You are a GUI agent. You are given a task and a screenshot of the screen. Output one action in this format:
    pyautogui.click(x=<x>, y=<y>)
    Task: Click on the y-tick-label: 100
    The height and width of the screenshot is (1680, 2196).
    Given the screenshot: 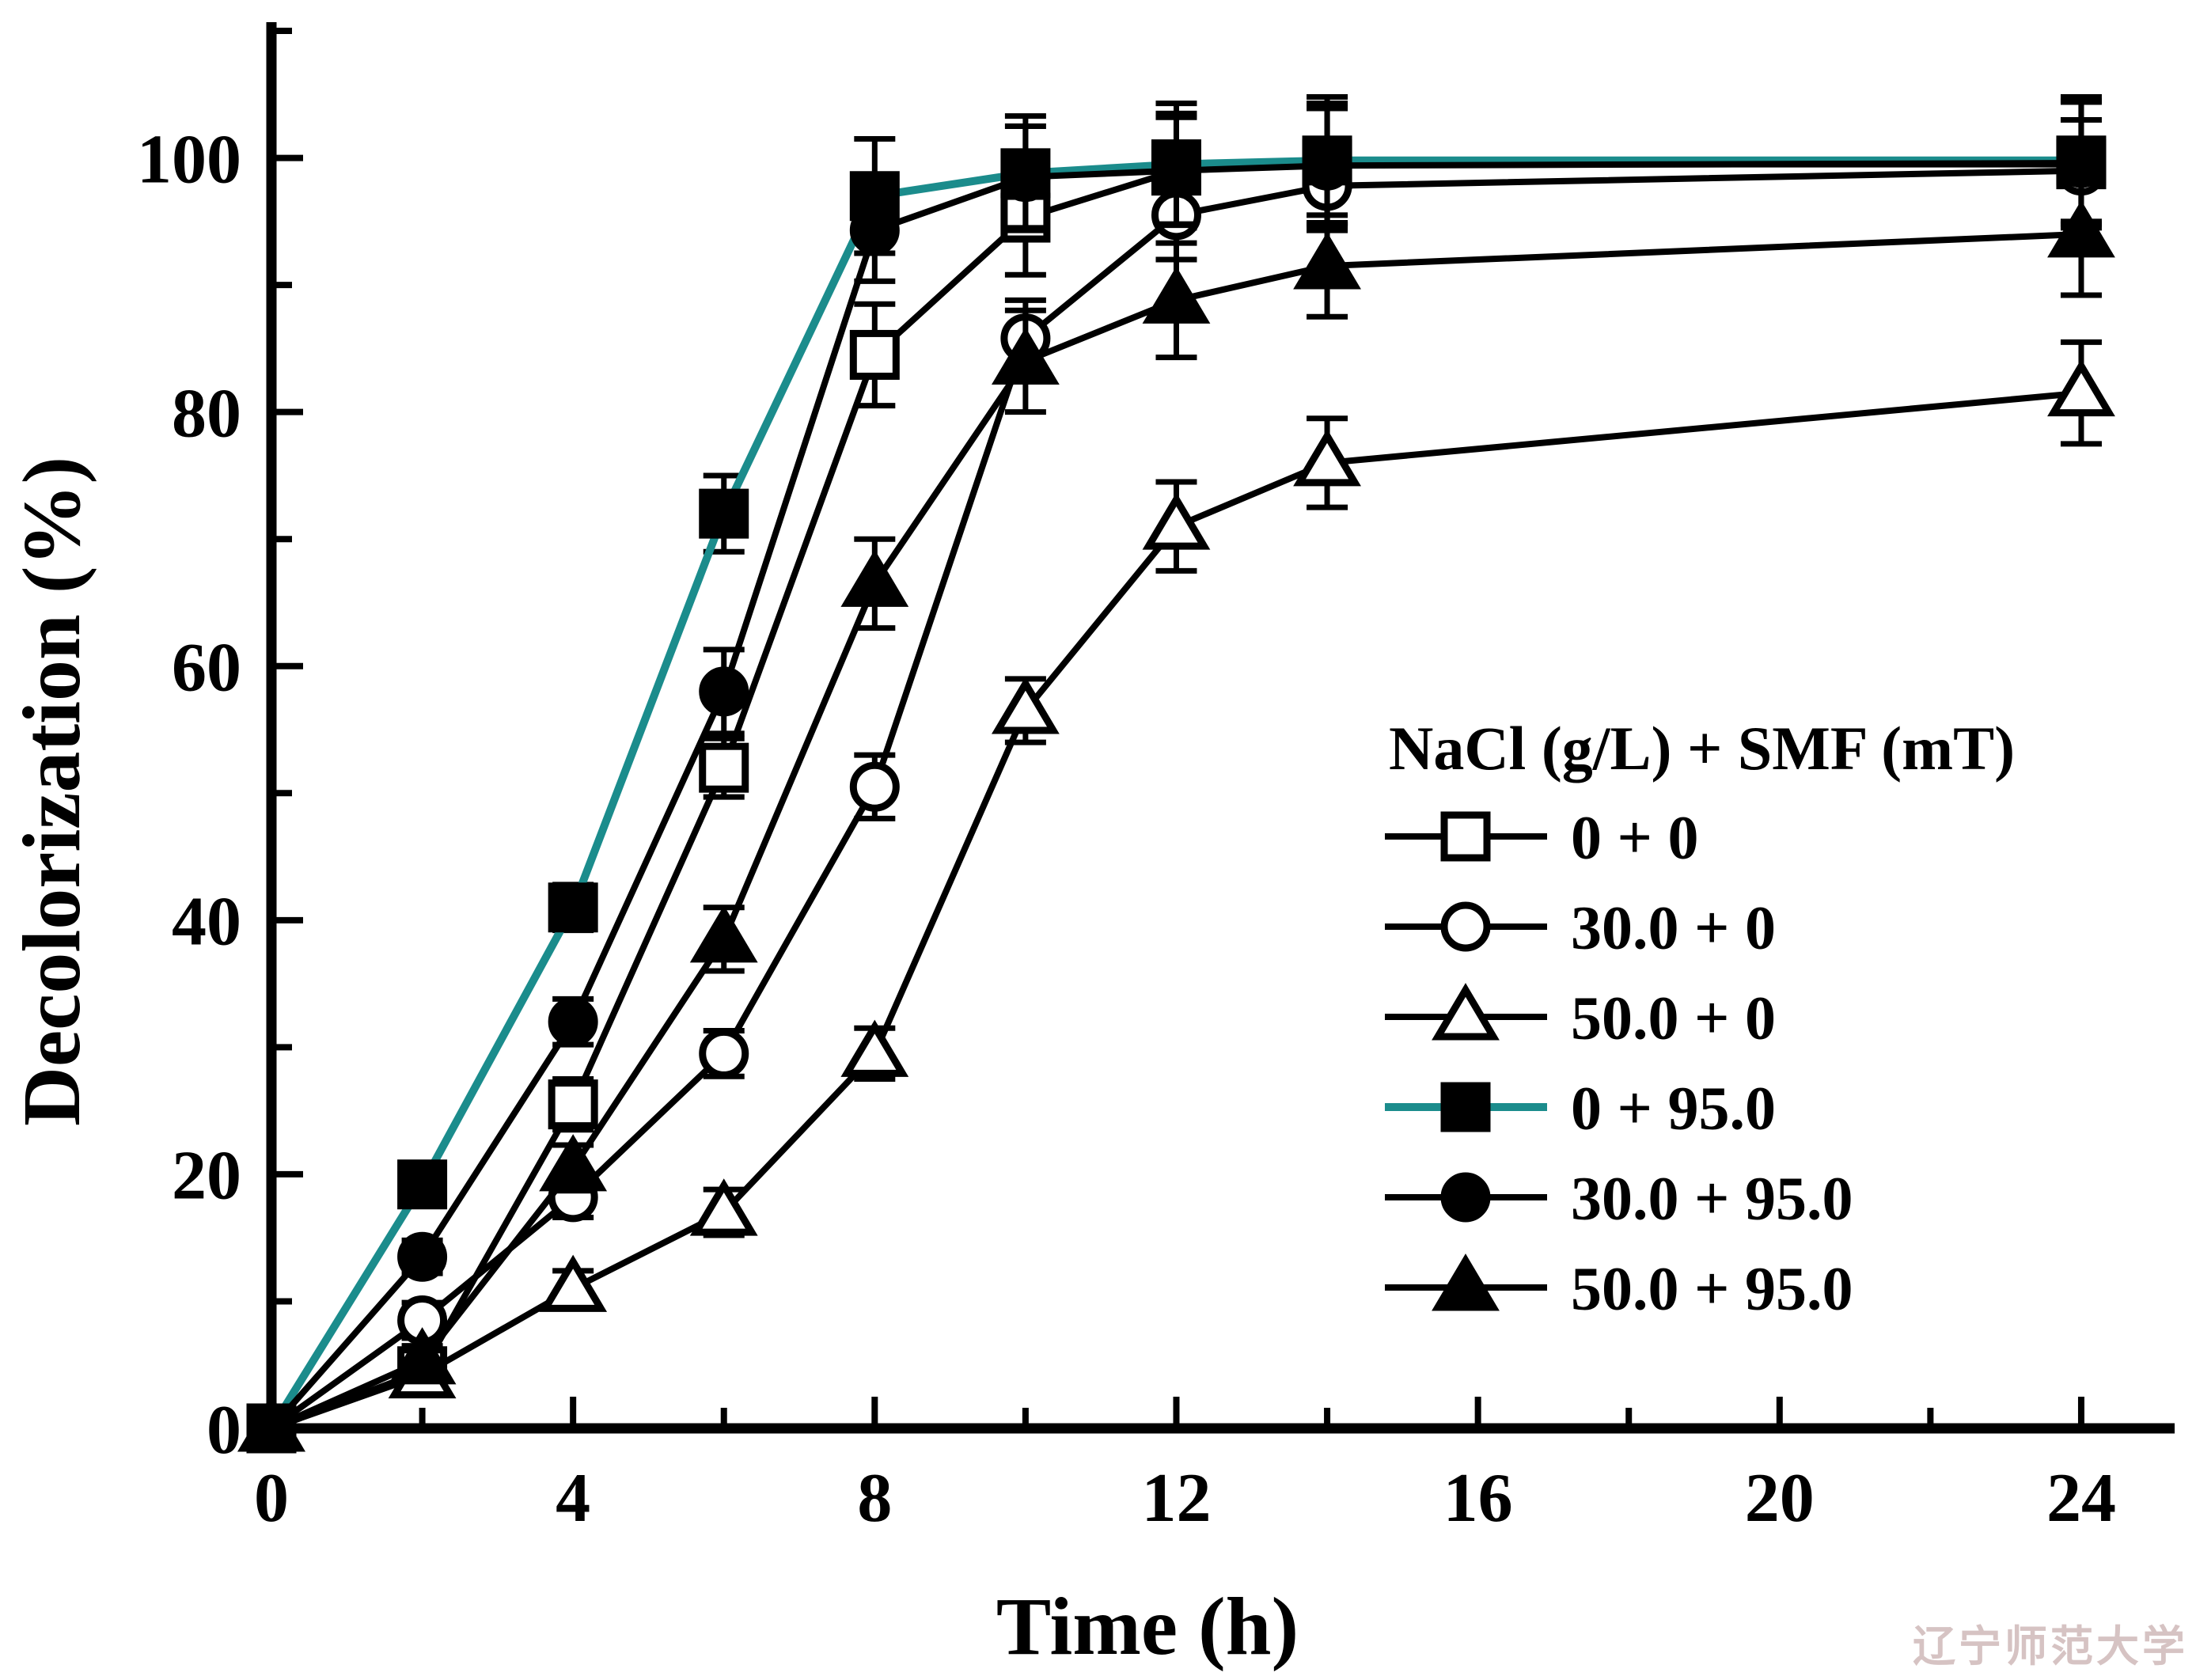 What is the action you would take?
    pyautogui.click(x=189, y=159)
    